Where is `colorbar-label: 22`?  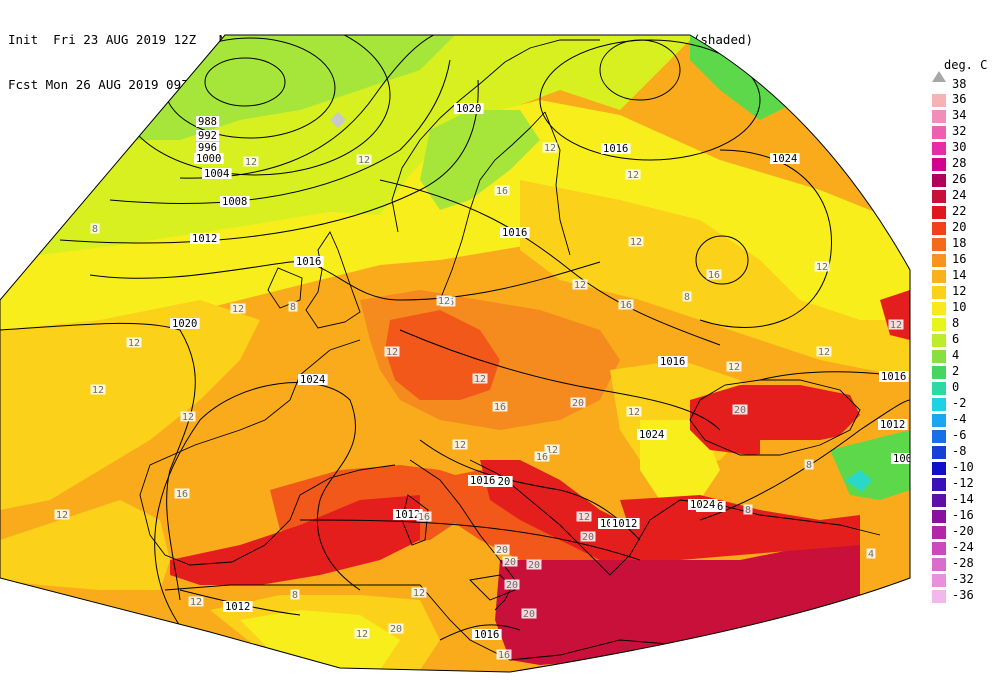
colorbar-label: 22 is located at coordinates (959, 211).